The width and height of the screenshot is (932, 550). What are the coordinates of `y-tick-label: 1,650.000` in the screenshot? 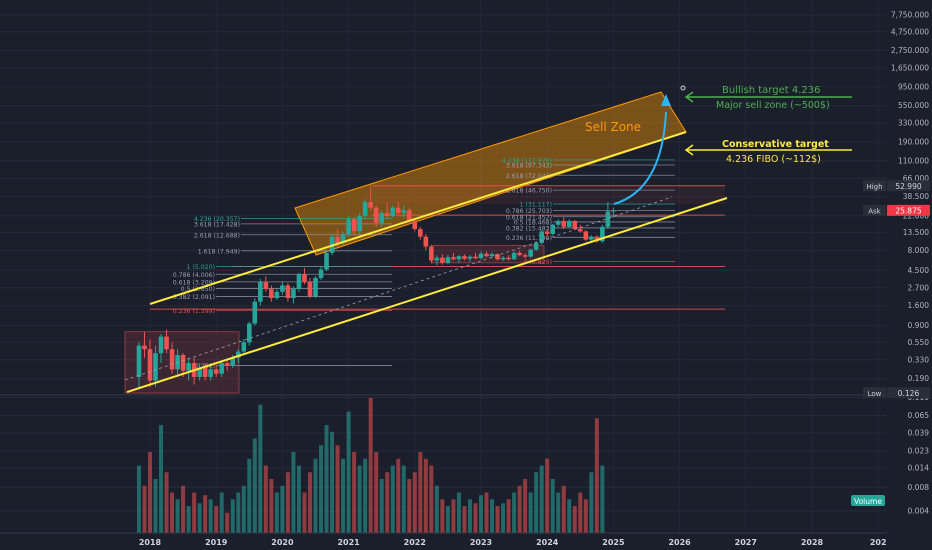 It's located at (910, 67).